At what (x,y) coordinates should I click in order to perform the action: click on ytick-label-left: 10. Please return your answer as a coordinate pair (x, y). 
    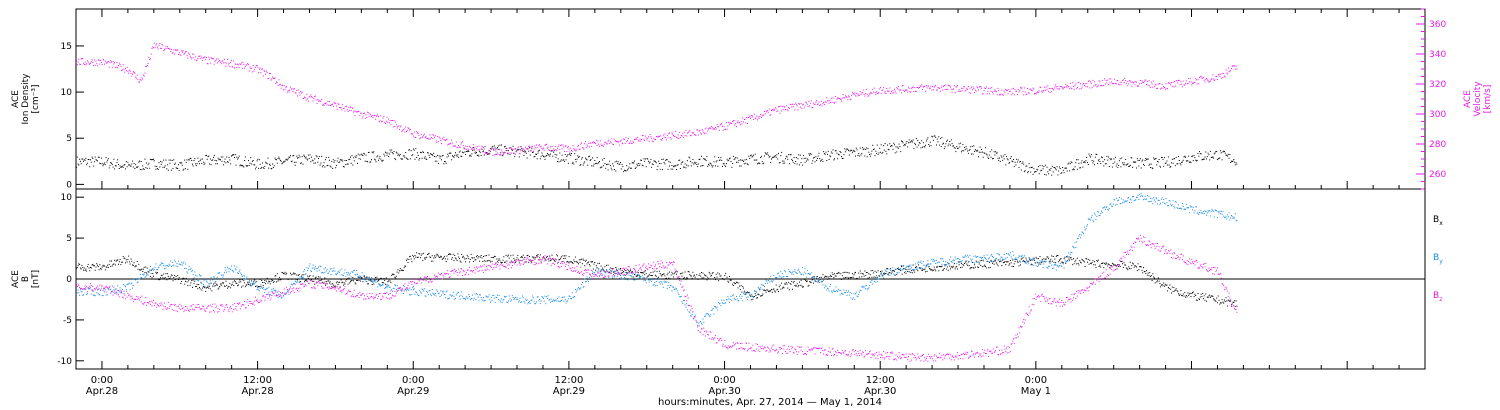
    Looking at the image, I should click on (67, 93).